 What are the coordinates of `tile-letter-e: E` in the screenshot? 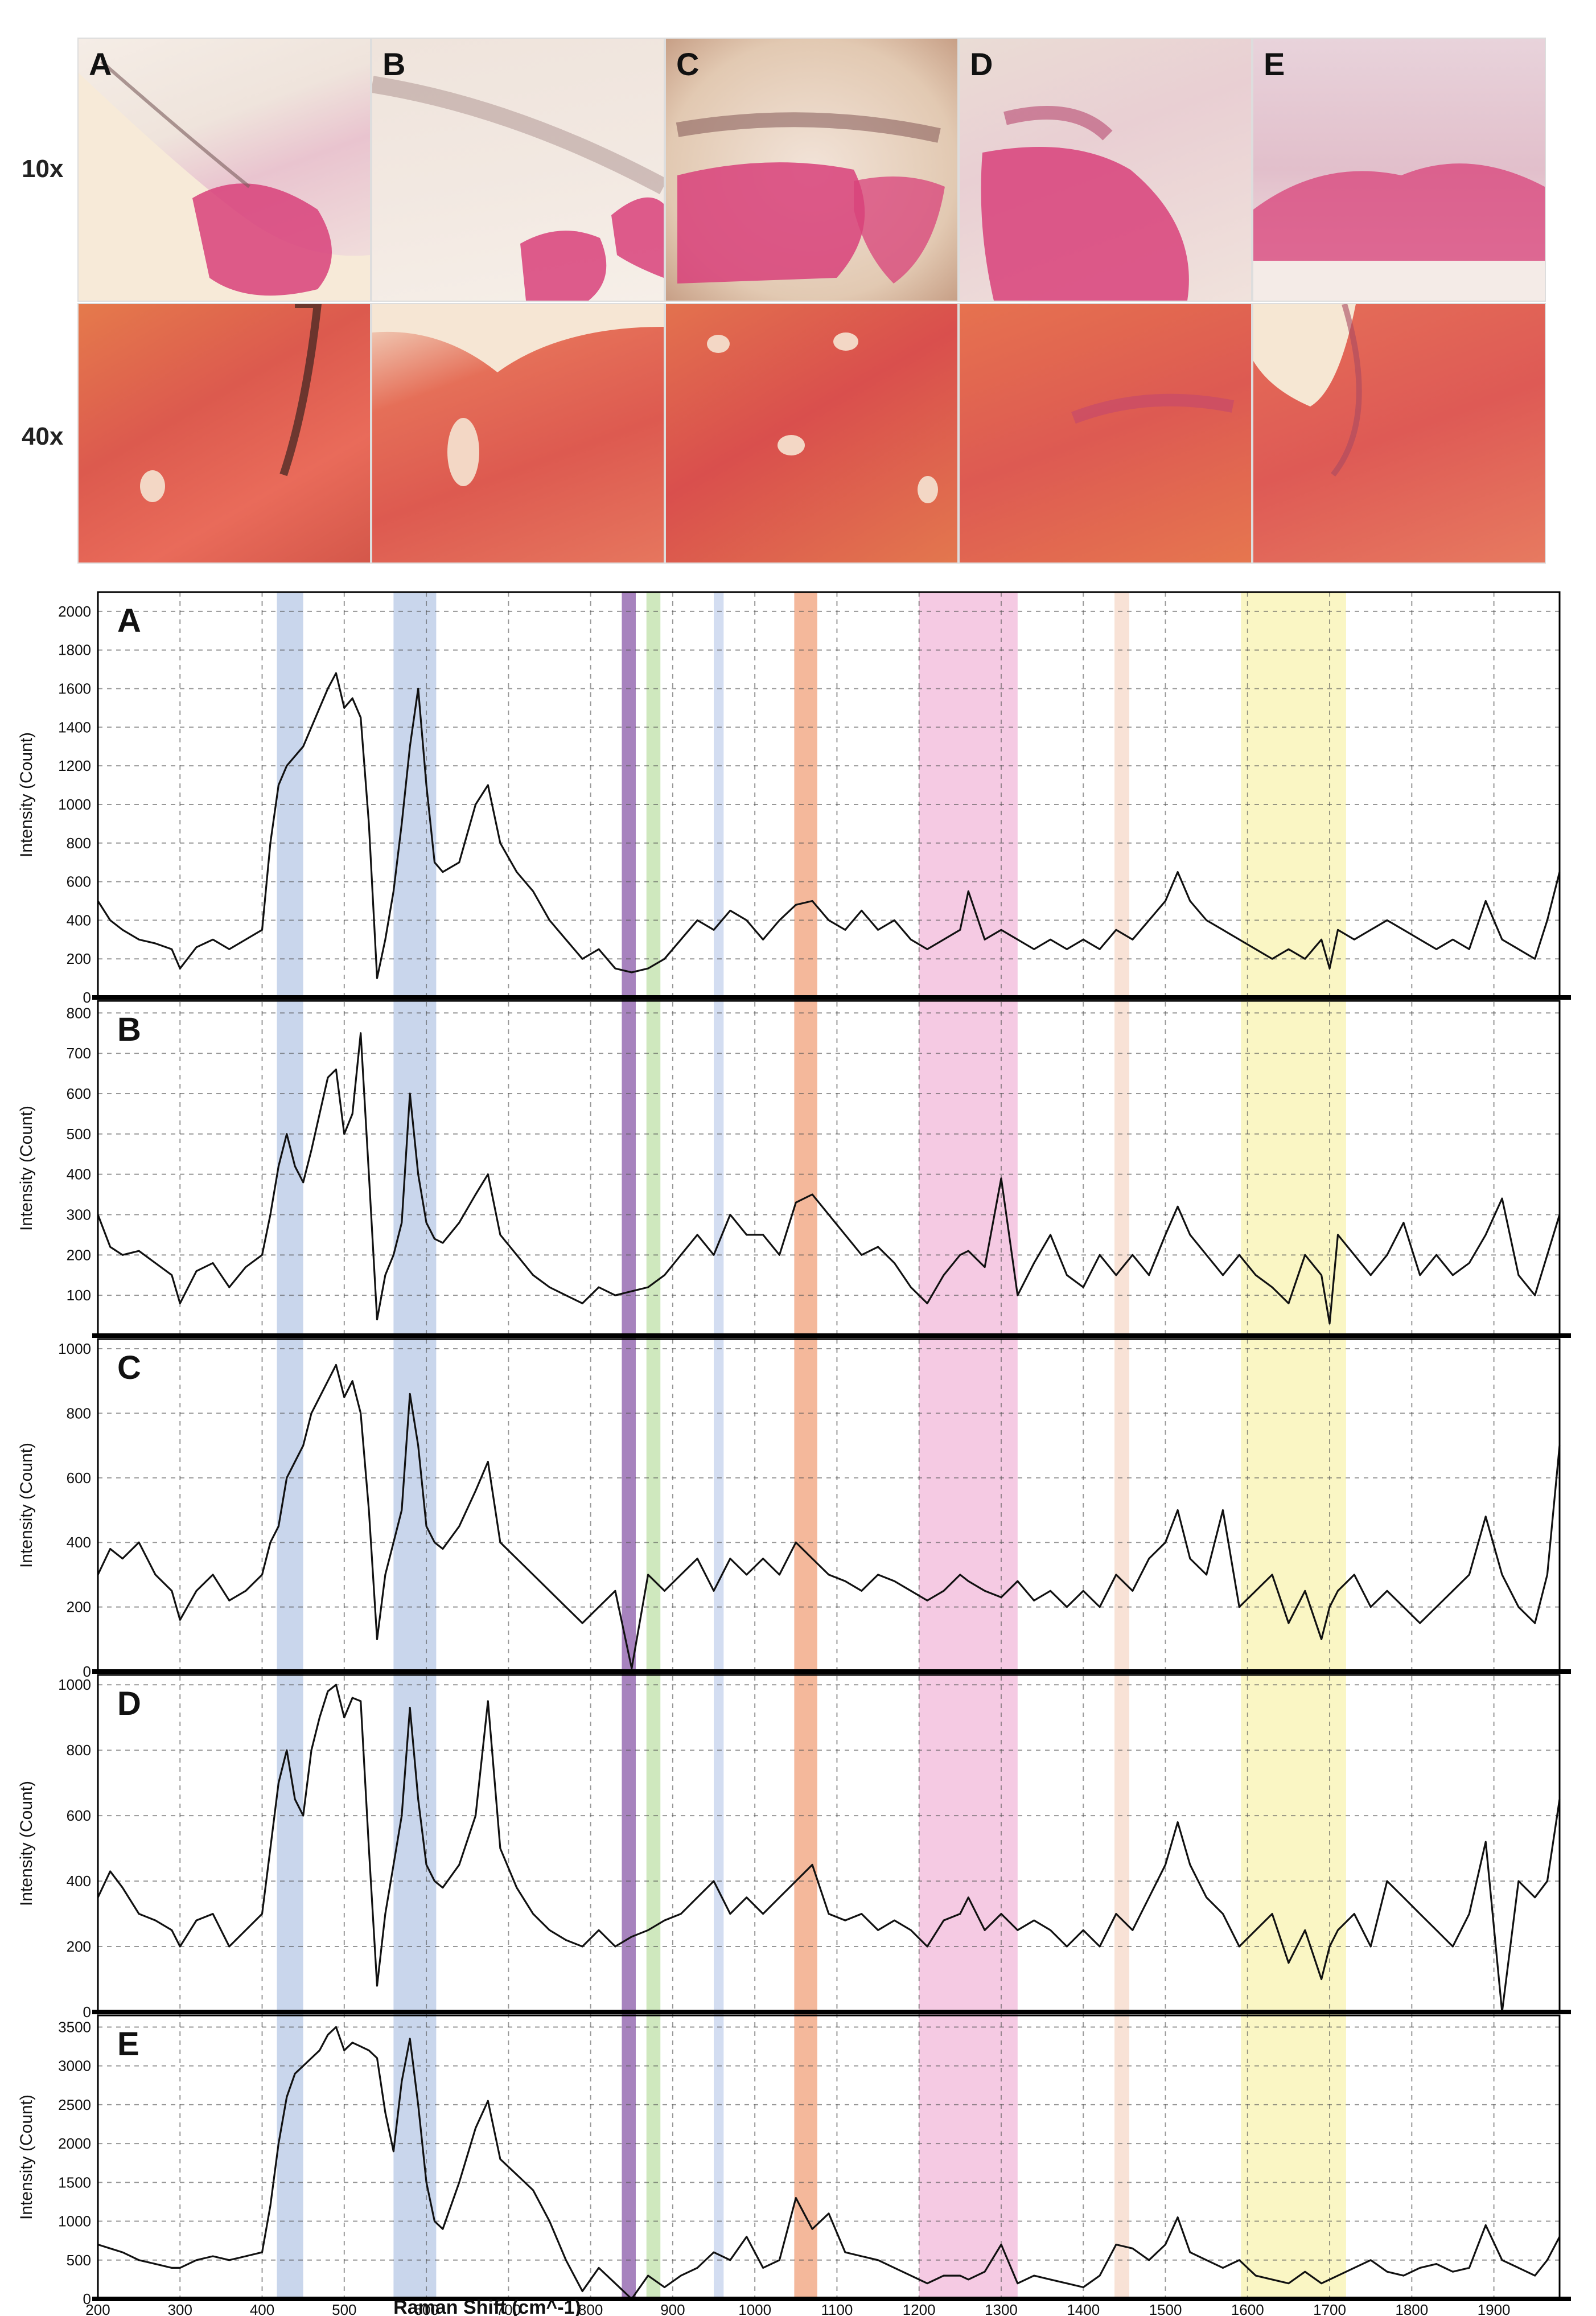 It's located at (1274, 64).